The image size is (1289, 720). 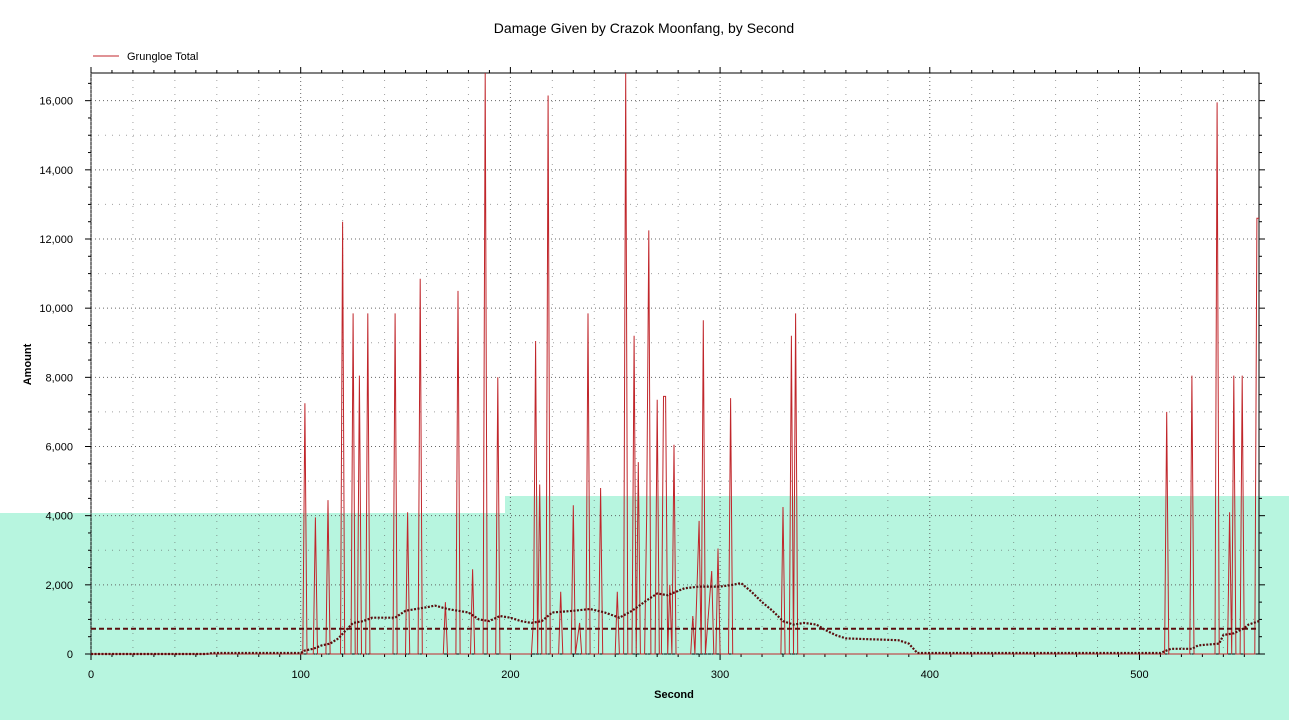 What do you see at coordinates (59, 586) in the screenshot?
I see `y-tick-label: 2,000` at bounding box center [59, 586].